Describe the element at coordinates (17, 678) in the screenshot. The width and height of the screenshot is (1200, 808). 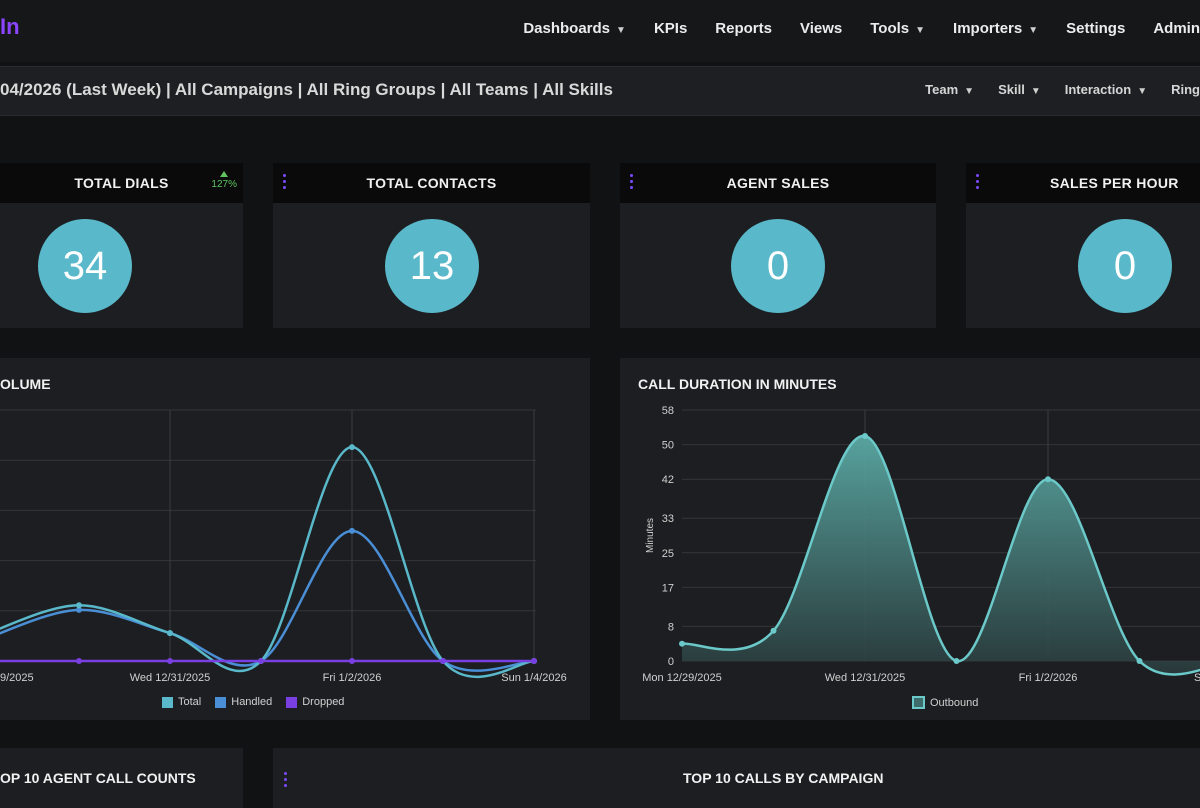
I see `x-tick-label: 9/2025` at that location.